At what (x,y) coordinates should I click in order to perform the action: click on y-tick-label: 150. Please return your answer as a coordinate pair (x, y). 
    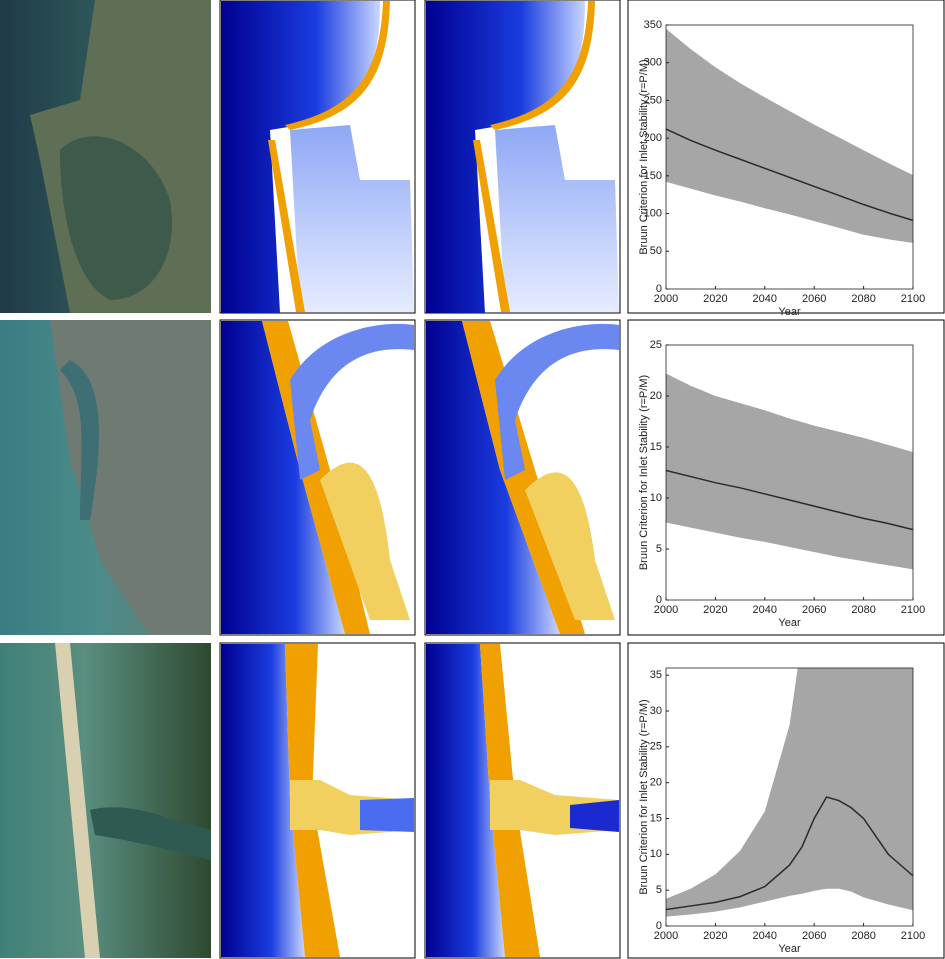
    Looking at the image, I should click on (653, 176).